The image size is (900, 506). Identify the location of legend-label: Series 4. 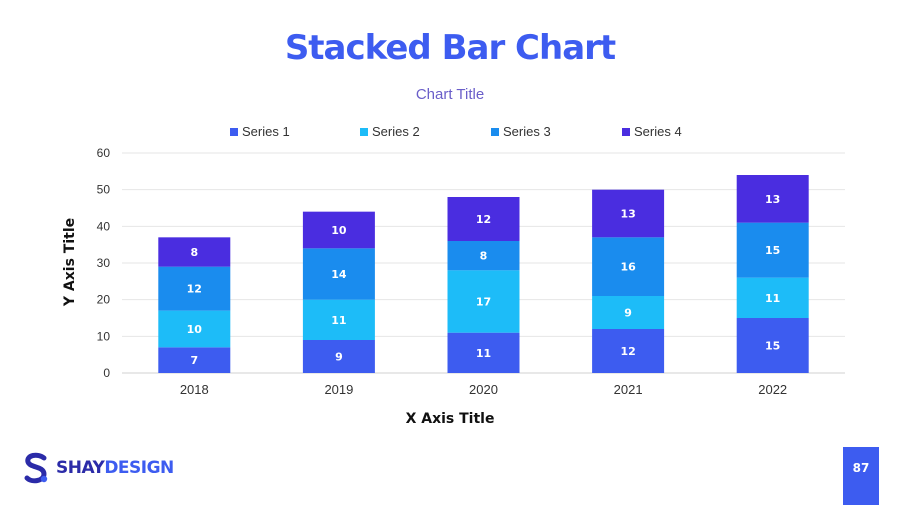
(658, 131).